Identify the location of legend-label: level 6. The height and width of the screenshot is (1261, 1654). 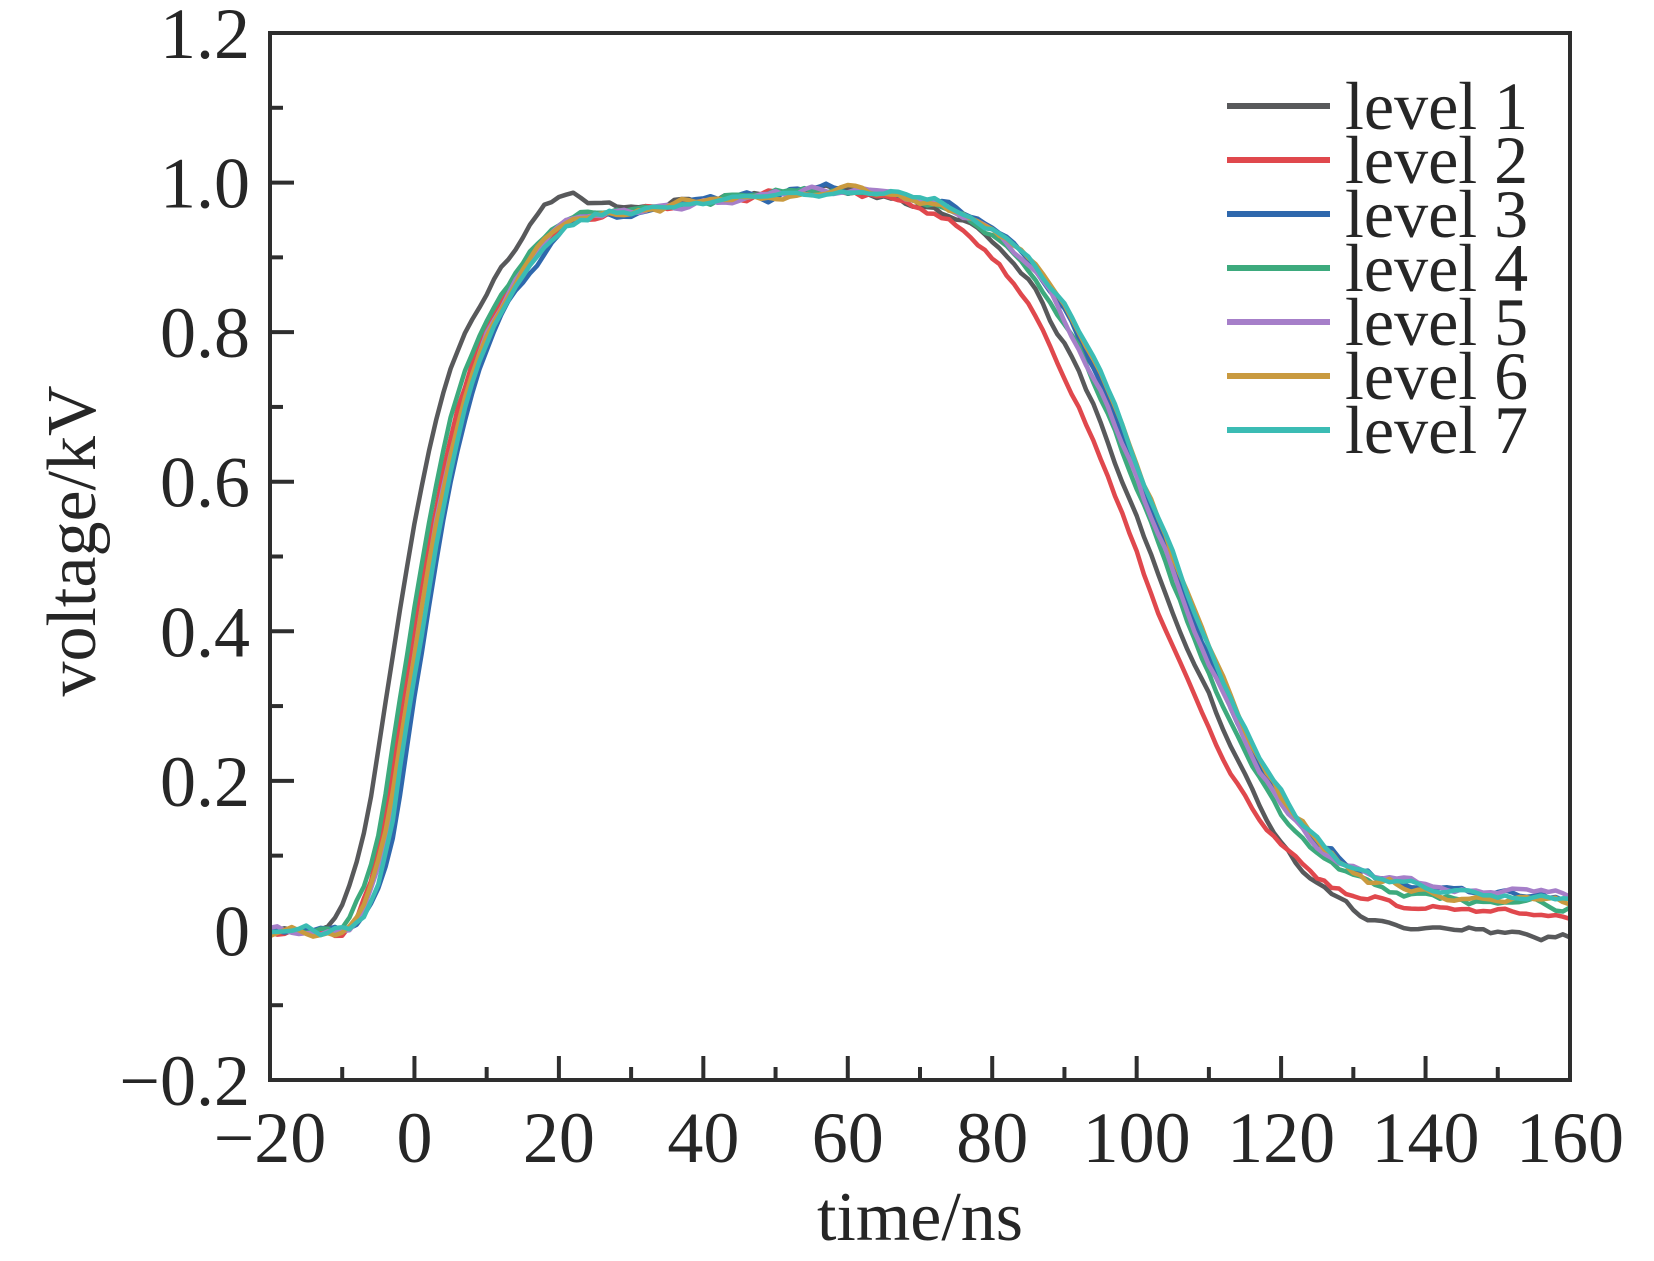
(1436, 376).